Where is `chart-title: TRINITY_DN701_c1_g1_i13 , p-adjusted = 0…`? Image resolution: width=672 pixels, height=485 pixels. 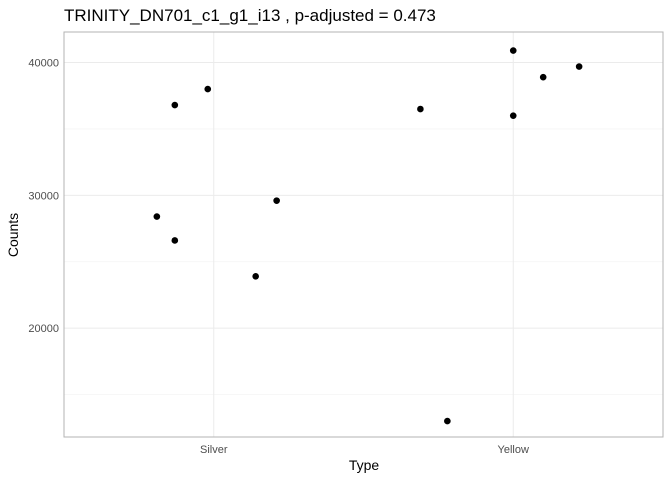 chart-title: TRINITY_DN701_c1_g1_i13 , p-adjusted = 0… is located at coordinates (250, 15).